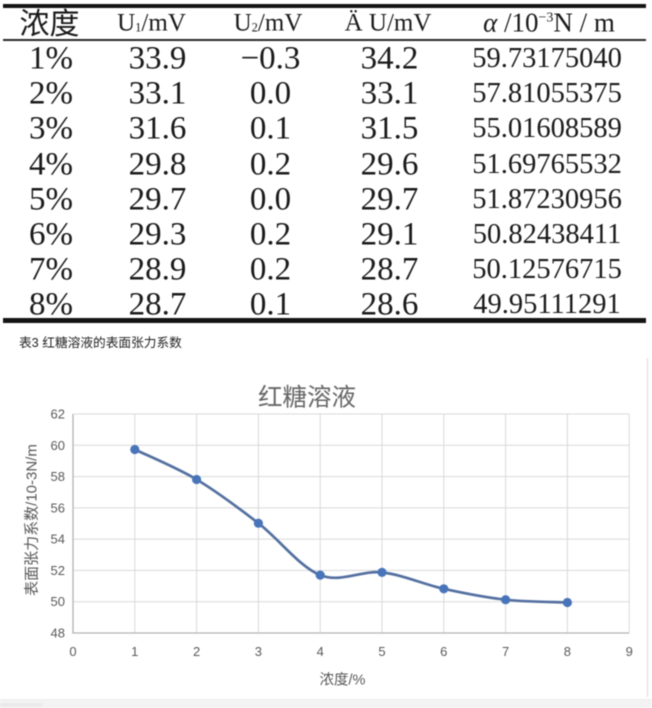  Describe the element at coordinates (58, 570) in the screenshot. I see `svg-text: 52` at that location.